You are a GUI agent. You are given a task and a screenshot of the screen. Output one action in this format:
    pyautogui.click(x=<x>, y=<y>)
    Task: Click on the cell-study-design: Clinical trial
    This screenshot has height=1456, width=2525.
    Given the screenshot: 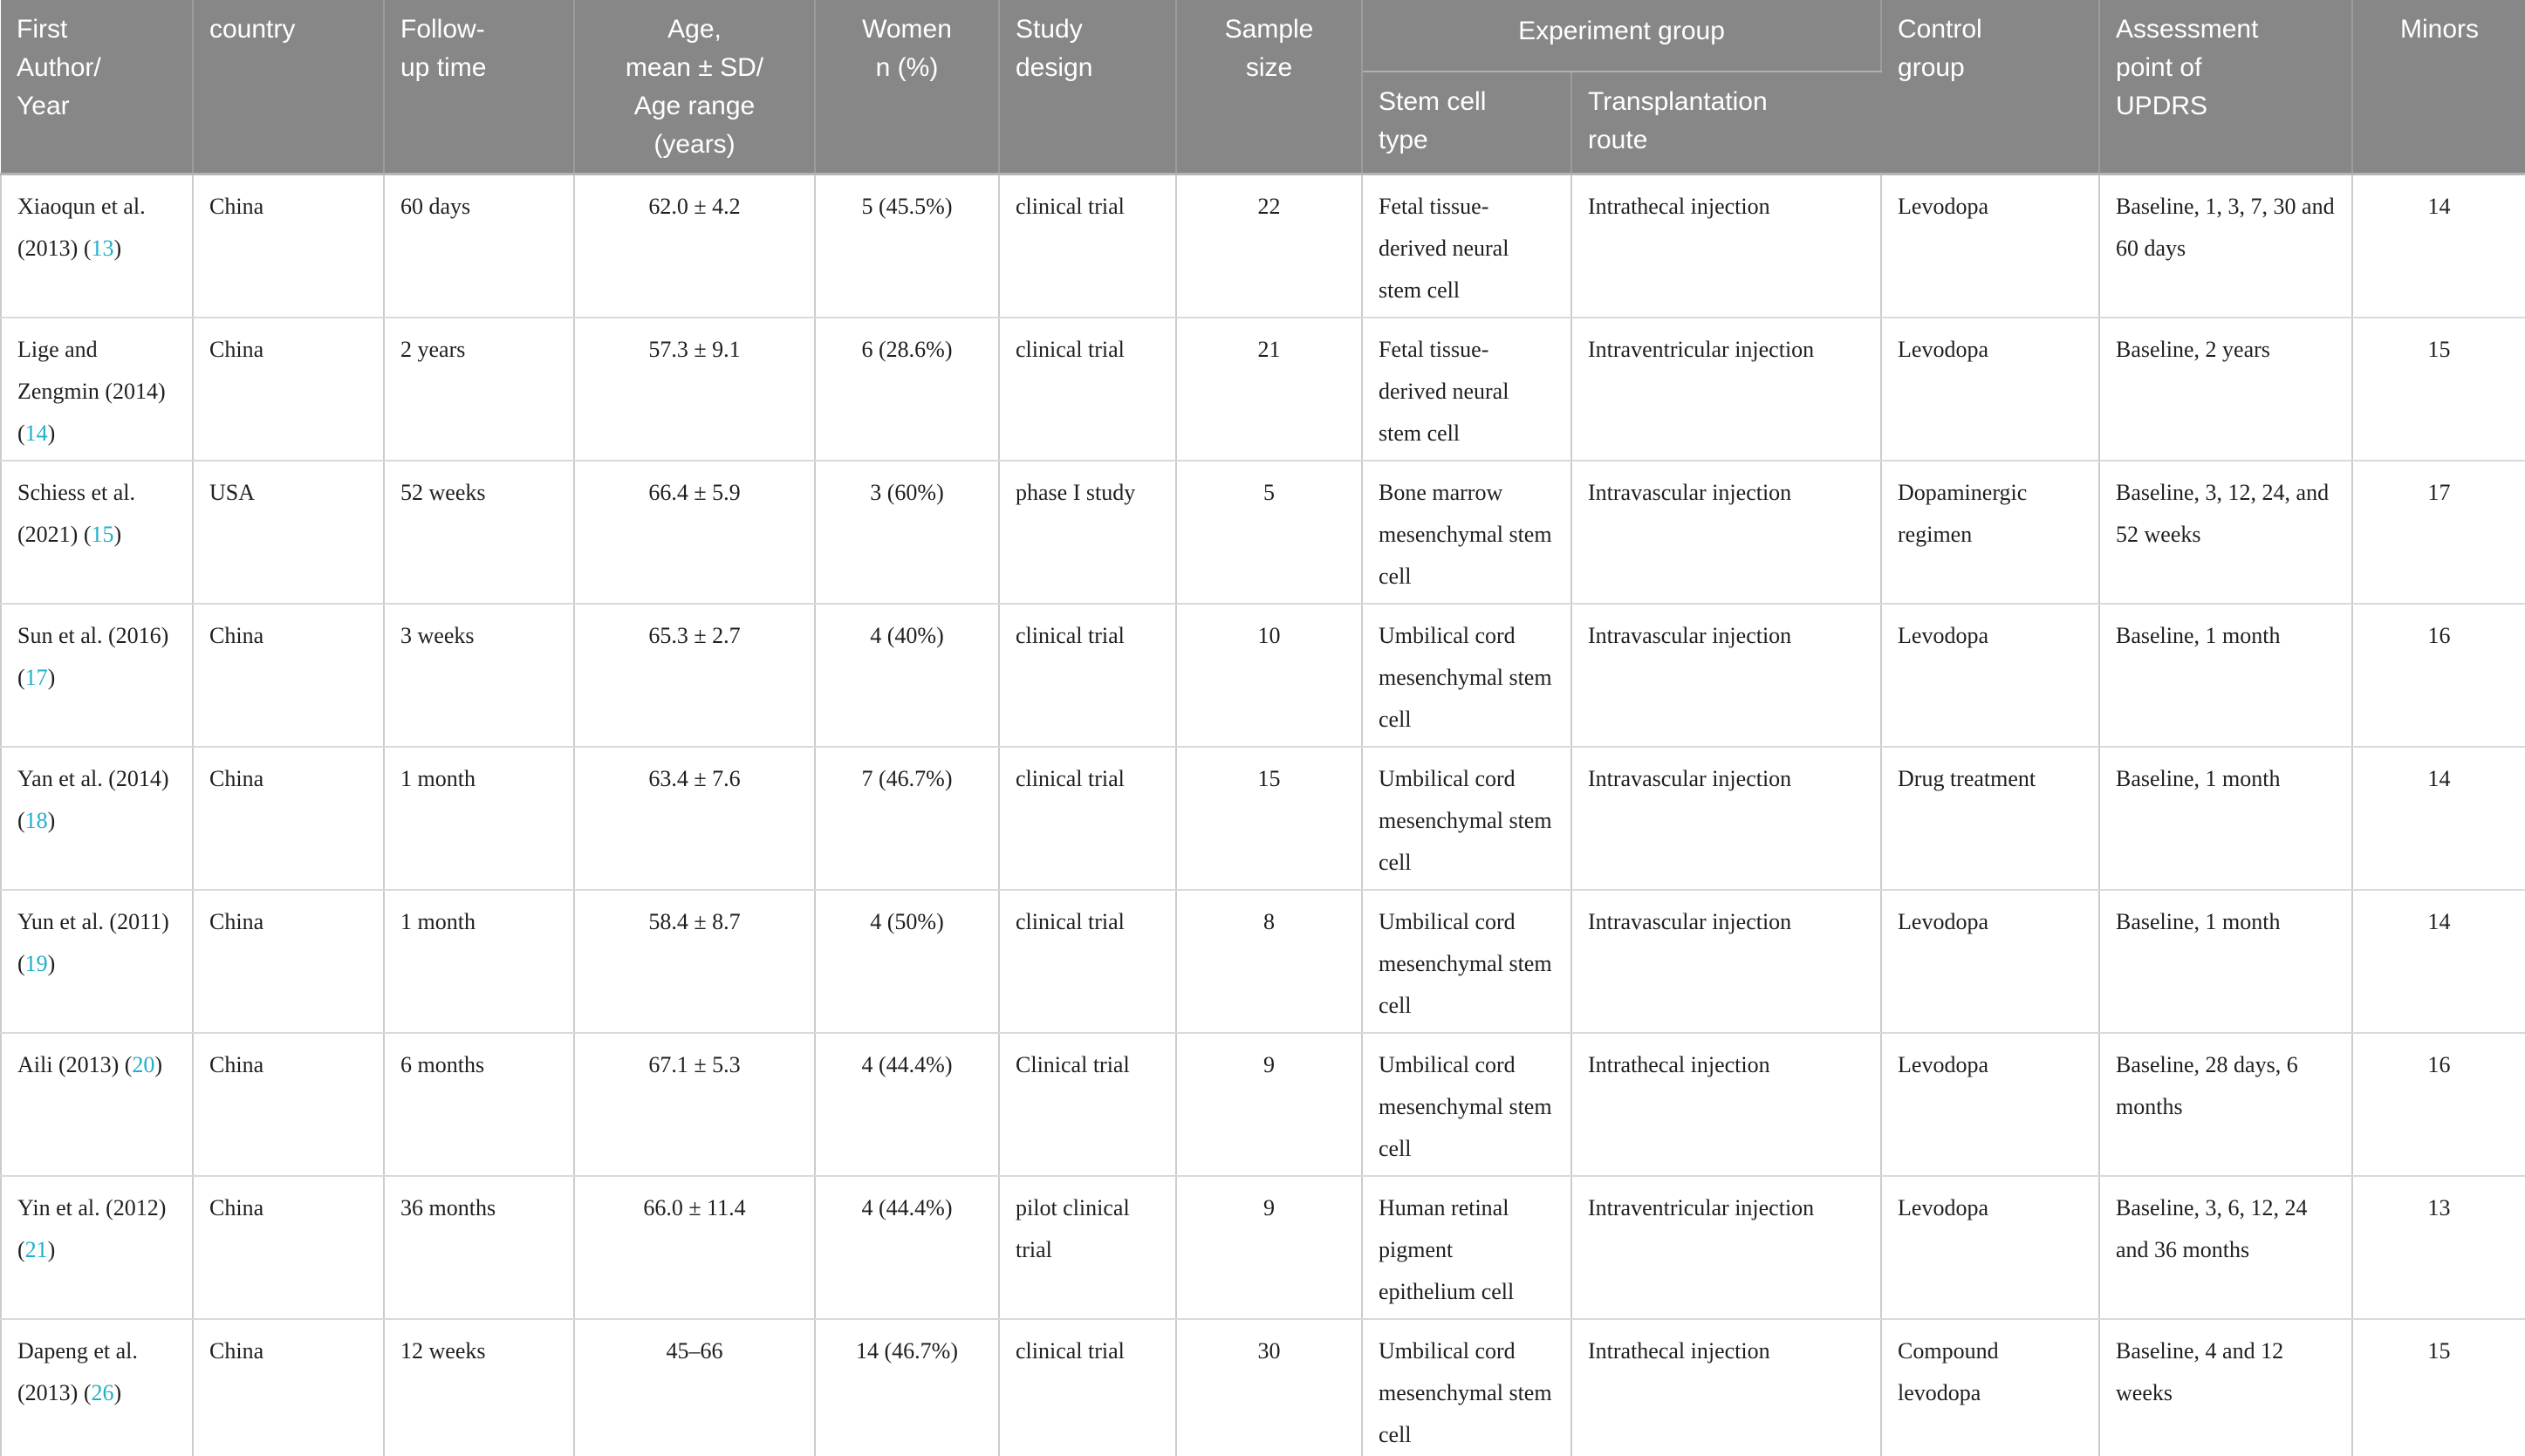 What is the action you would take?
    pyautogui.click(x=1088, y=1105)
    